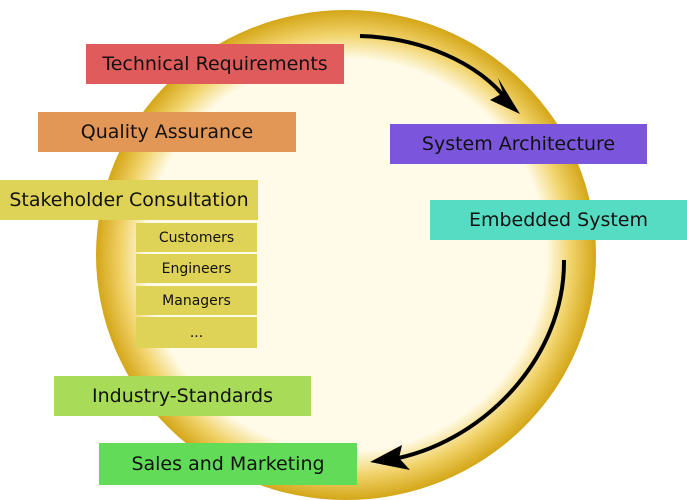 This screenshot has height=500, width=687. I want to click on box-technical-requirements-label: Technical Requirements, so click(215, 64).